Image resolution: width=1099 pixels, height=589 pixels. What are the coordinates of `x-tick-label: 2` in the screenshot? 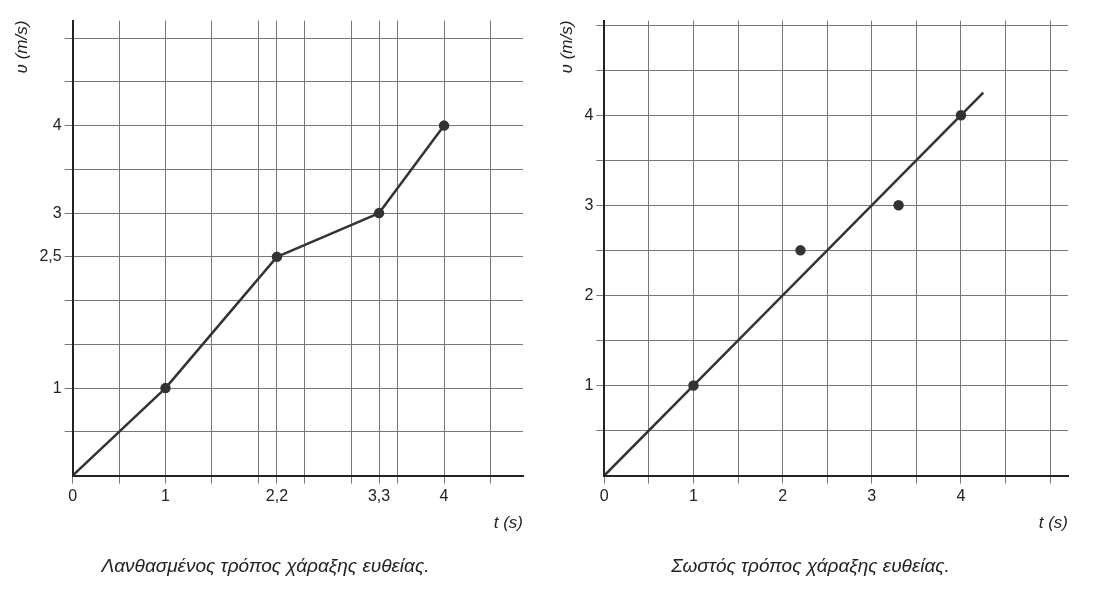 It's located at (783, 495).